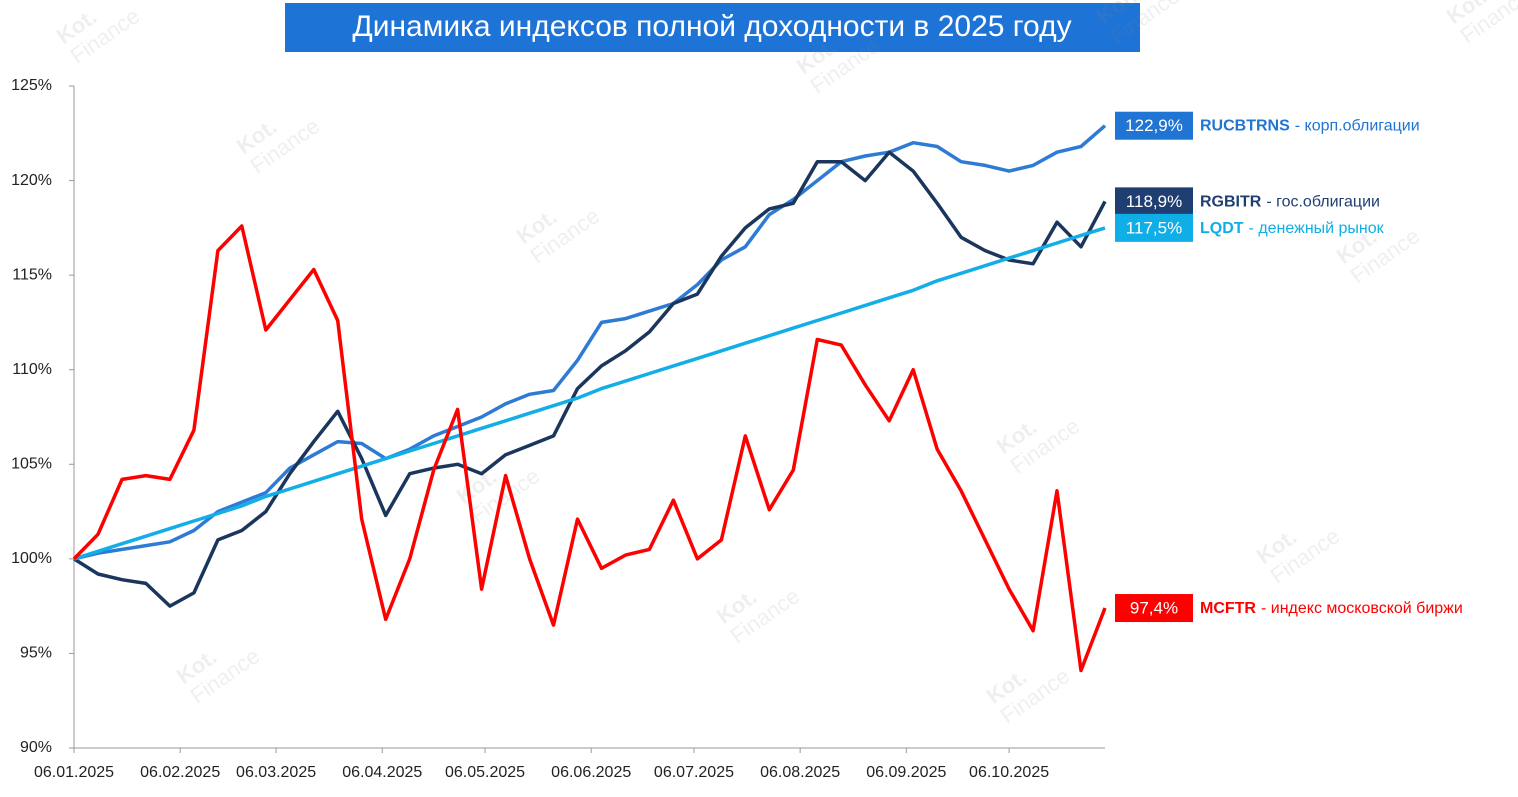 This screenshot has height=797, width=1518. I want to click on end-label: 122,9% RUCBTRNS - корп.облигации, so click(1267, 125).